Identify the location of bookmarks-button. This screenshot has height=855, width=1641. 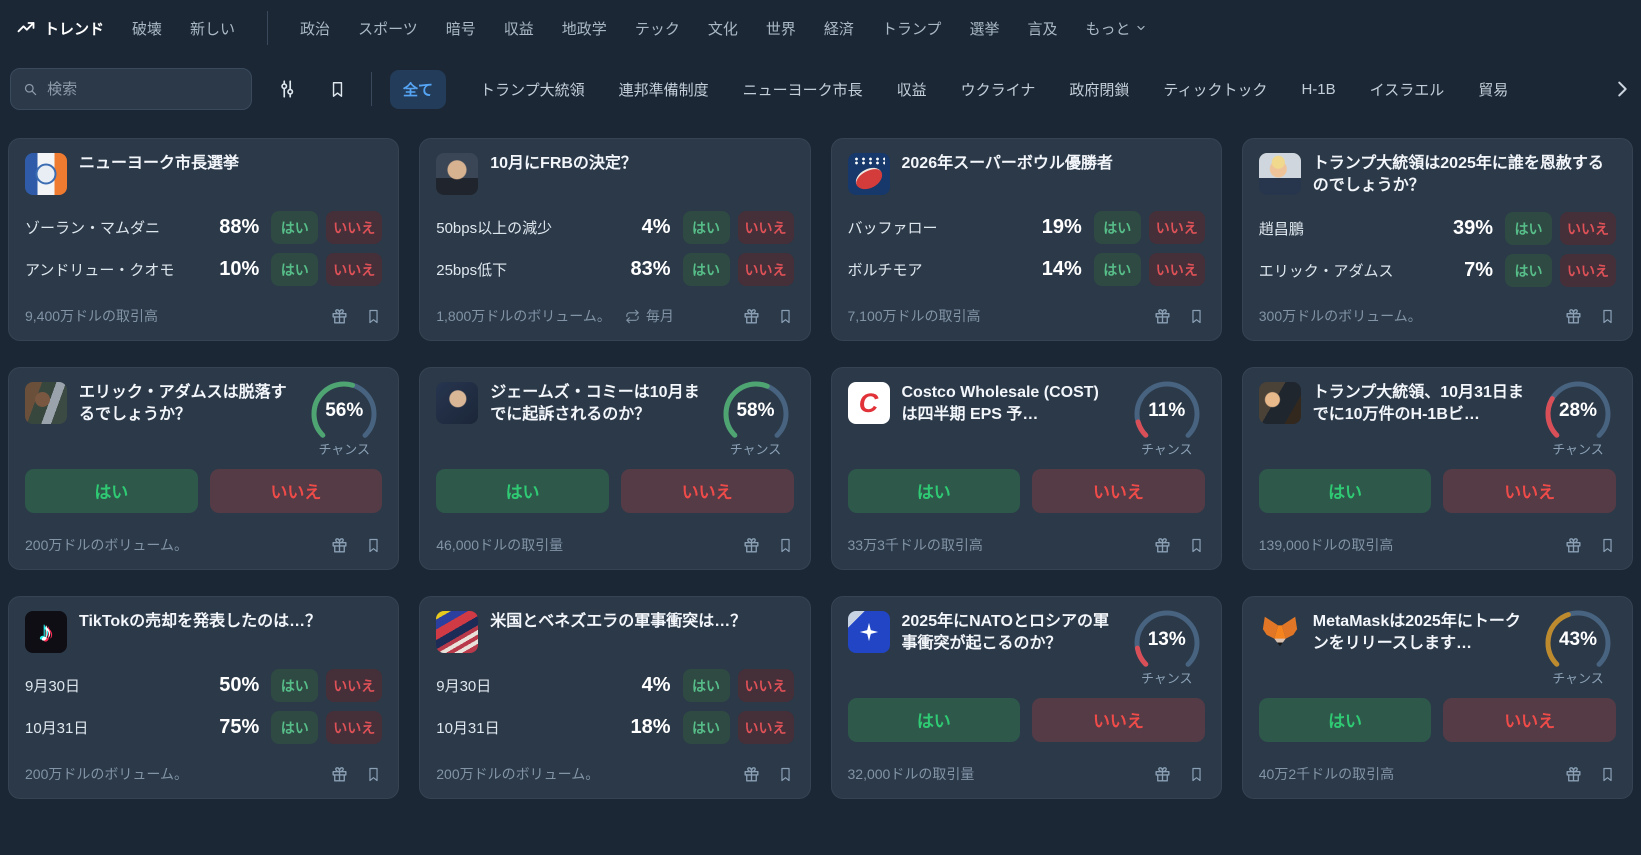
(337, 89).